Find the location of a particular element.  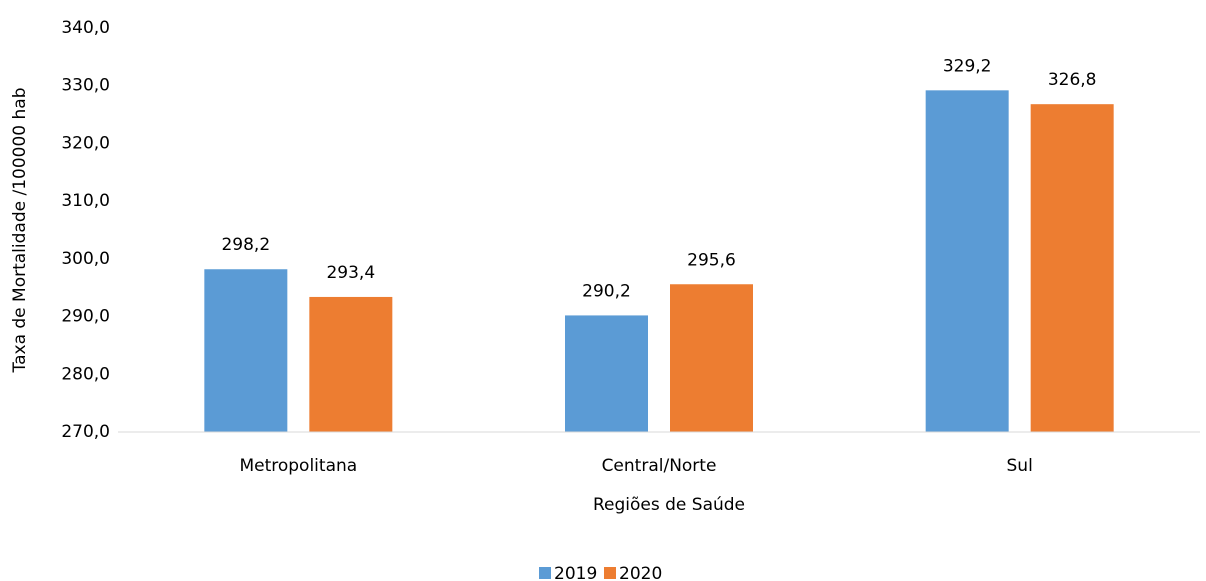

y-tick-label: 290,0 is located at coordinates (85, 317).